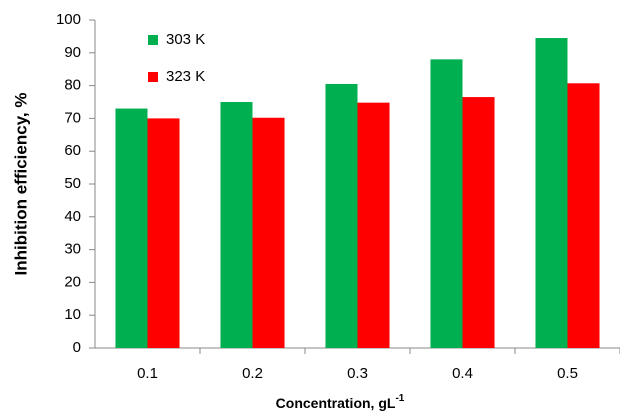 The height and width of the screenshot is (420, 620). Describe the element at coordinates (72, 52) in the screenshot. I see `y-tick-label: 90` at that location.